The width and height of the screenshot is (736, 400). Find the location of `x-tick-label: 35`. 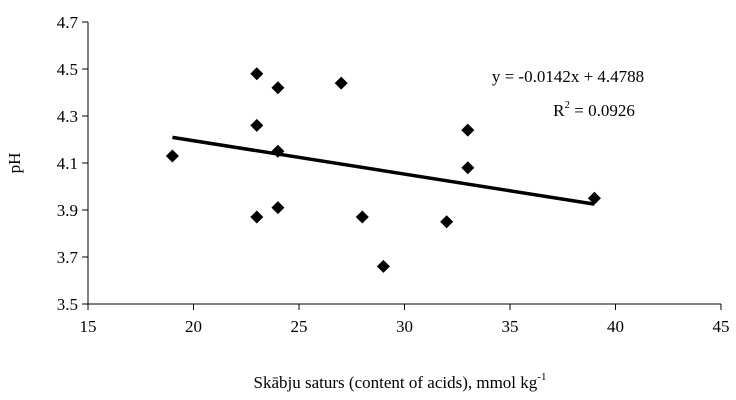

x-tick-label: 35 is located at coordinates (510, 326).